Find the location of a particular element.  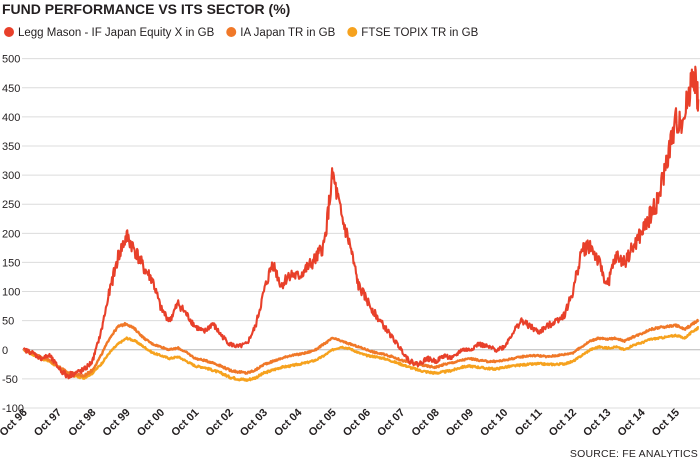

x-tick-label: Oct 09 is located at coordinates (460, 423).